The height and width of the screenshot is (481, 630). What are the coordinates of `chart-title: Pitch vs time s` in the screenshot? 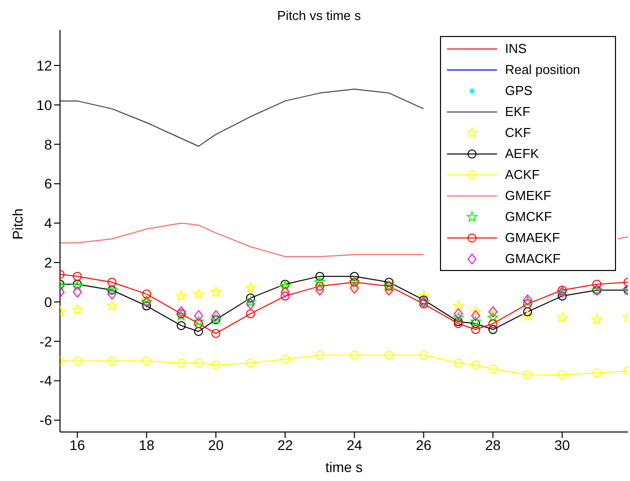 It's located at (319, 15).